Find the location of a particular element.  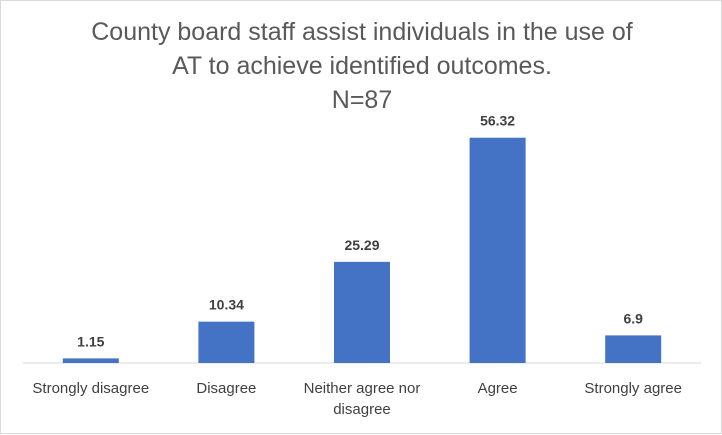

data-label: 25.29 is located at coordinates (361, 245).